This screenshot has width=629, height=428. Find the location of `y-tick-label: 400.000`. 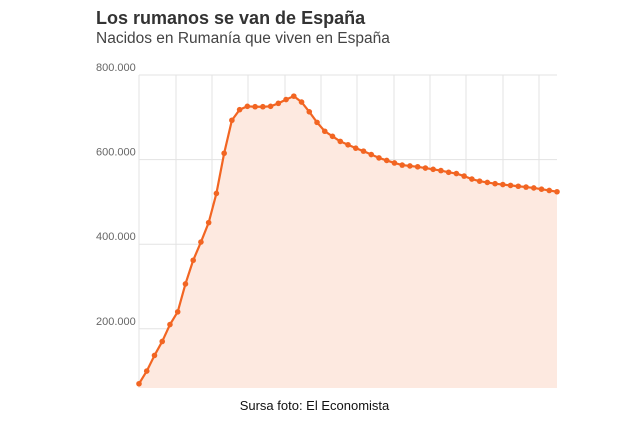

y-tick-label: 400.000 is located at coordinates (116, 237).